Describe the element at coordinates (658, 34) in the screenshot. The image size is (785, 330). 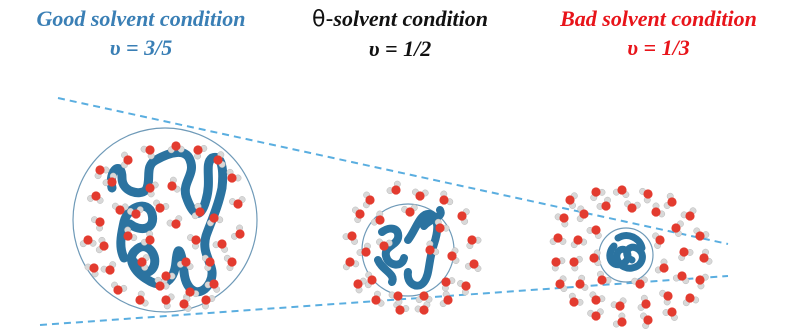
I see `bad-solvent-label: Bad solvent condition υ = 1/3` at that location.